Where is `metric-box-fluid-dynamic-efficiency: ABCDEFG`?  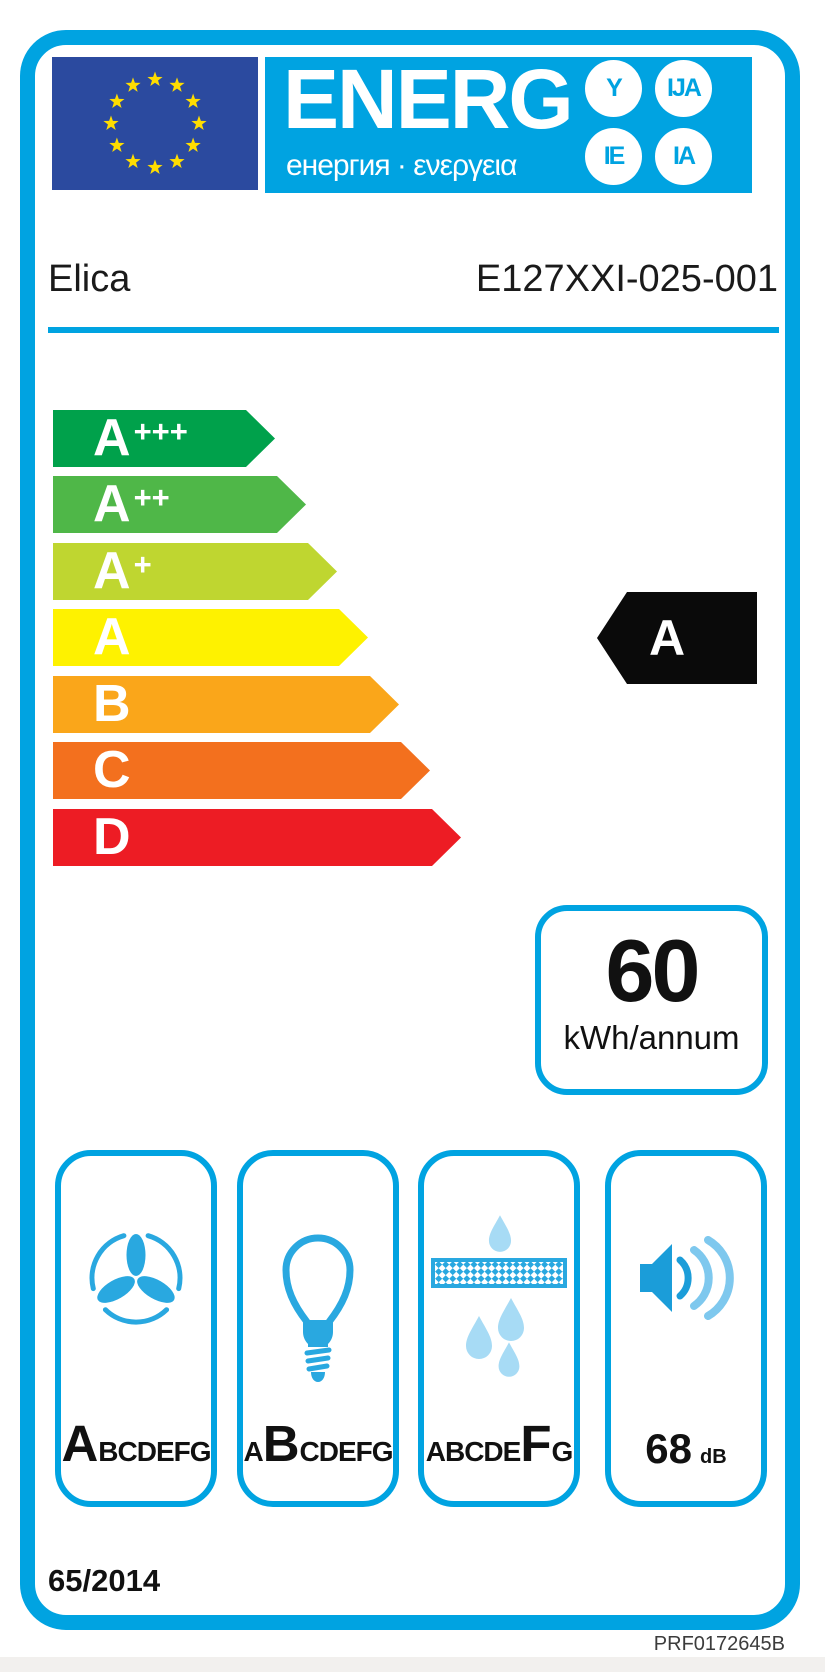
metric-box-fluid-dynamic-efficiency: ABCDEFG is located at coordinates (136, 1328).